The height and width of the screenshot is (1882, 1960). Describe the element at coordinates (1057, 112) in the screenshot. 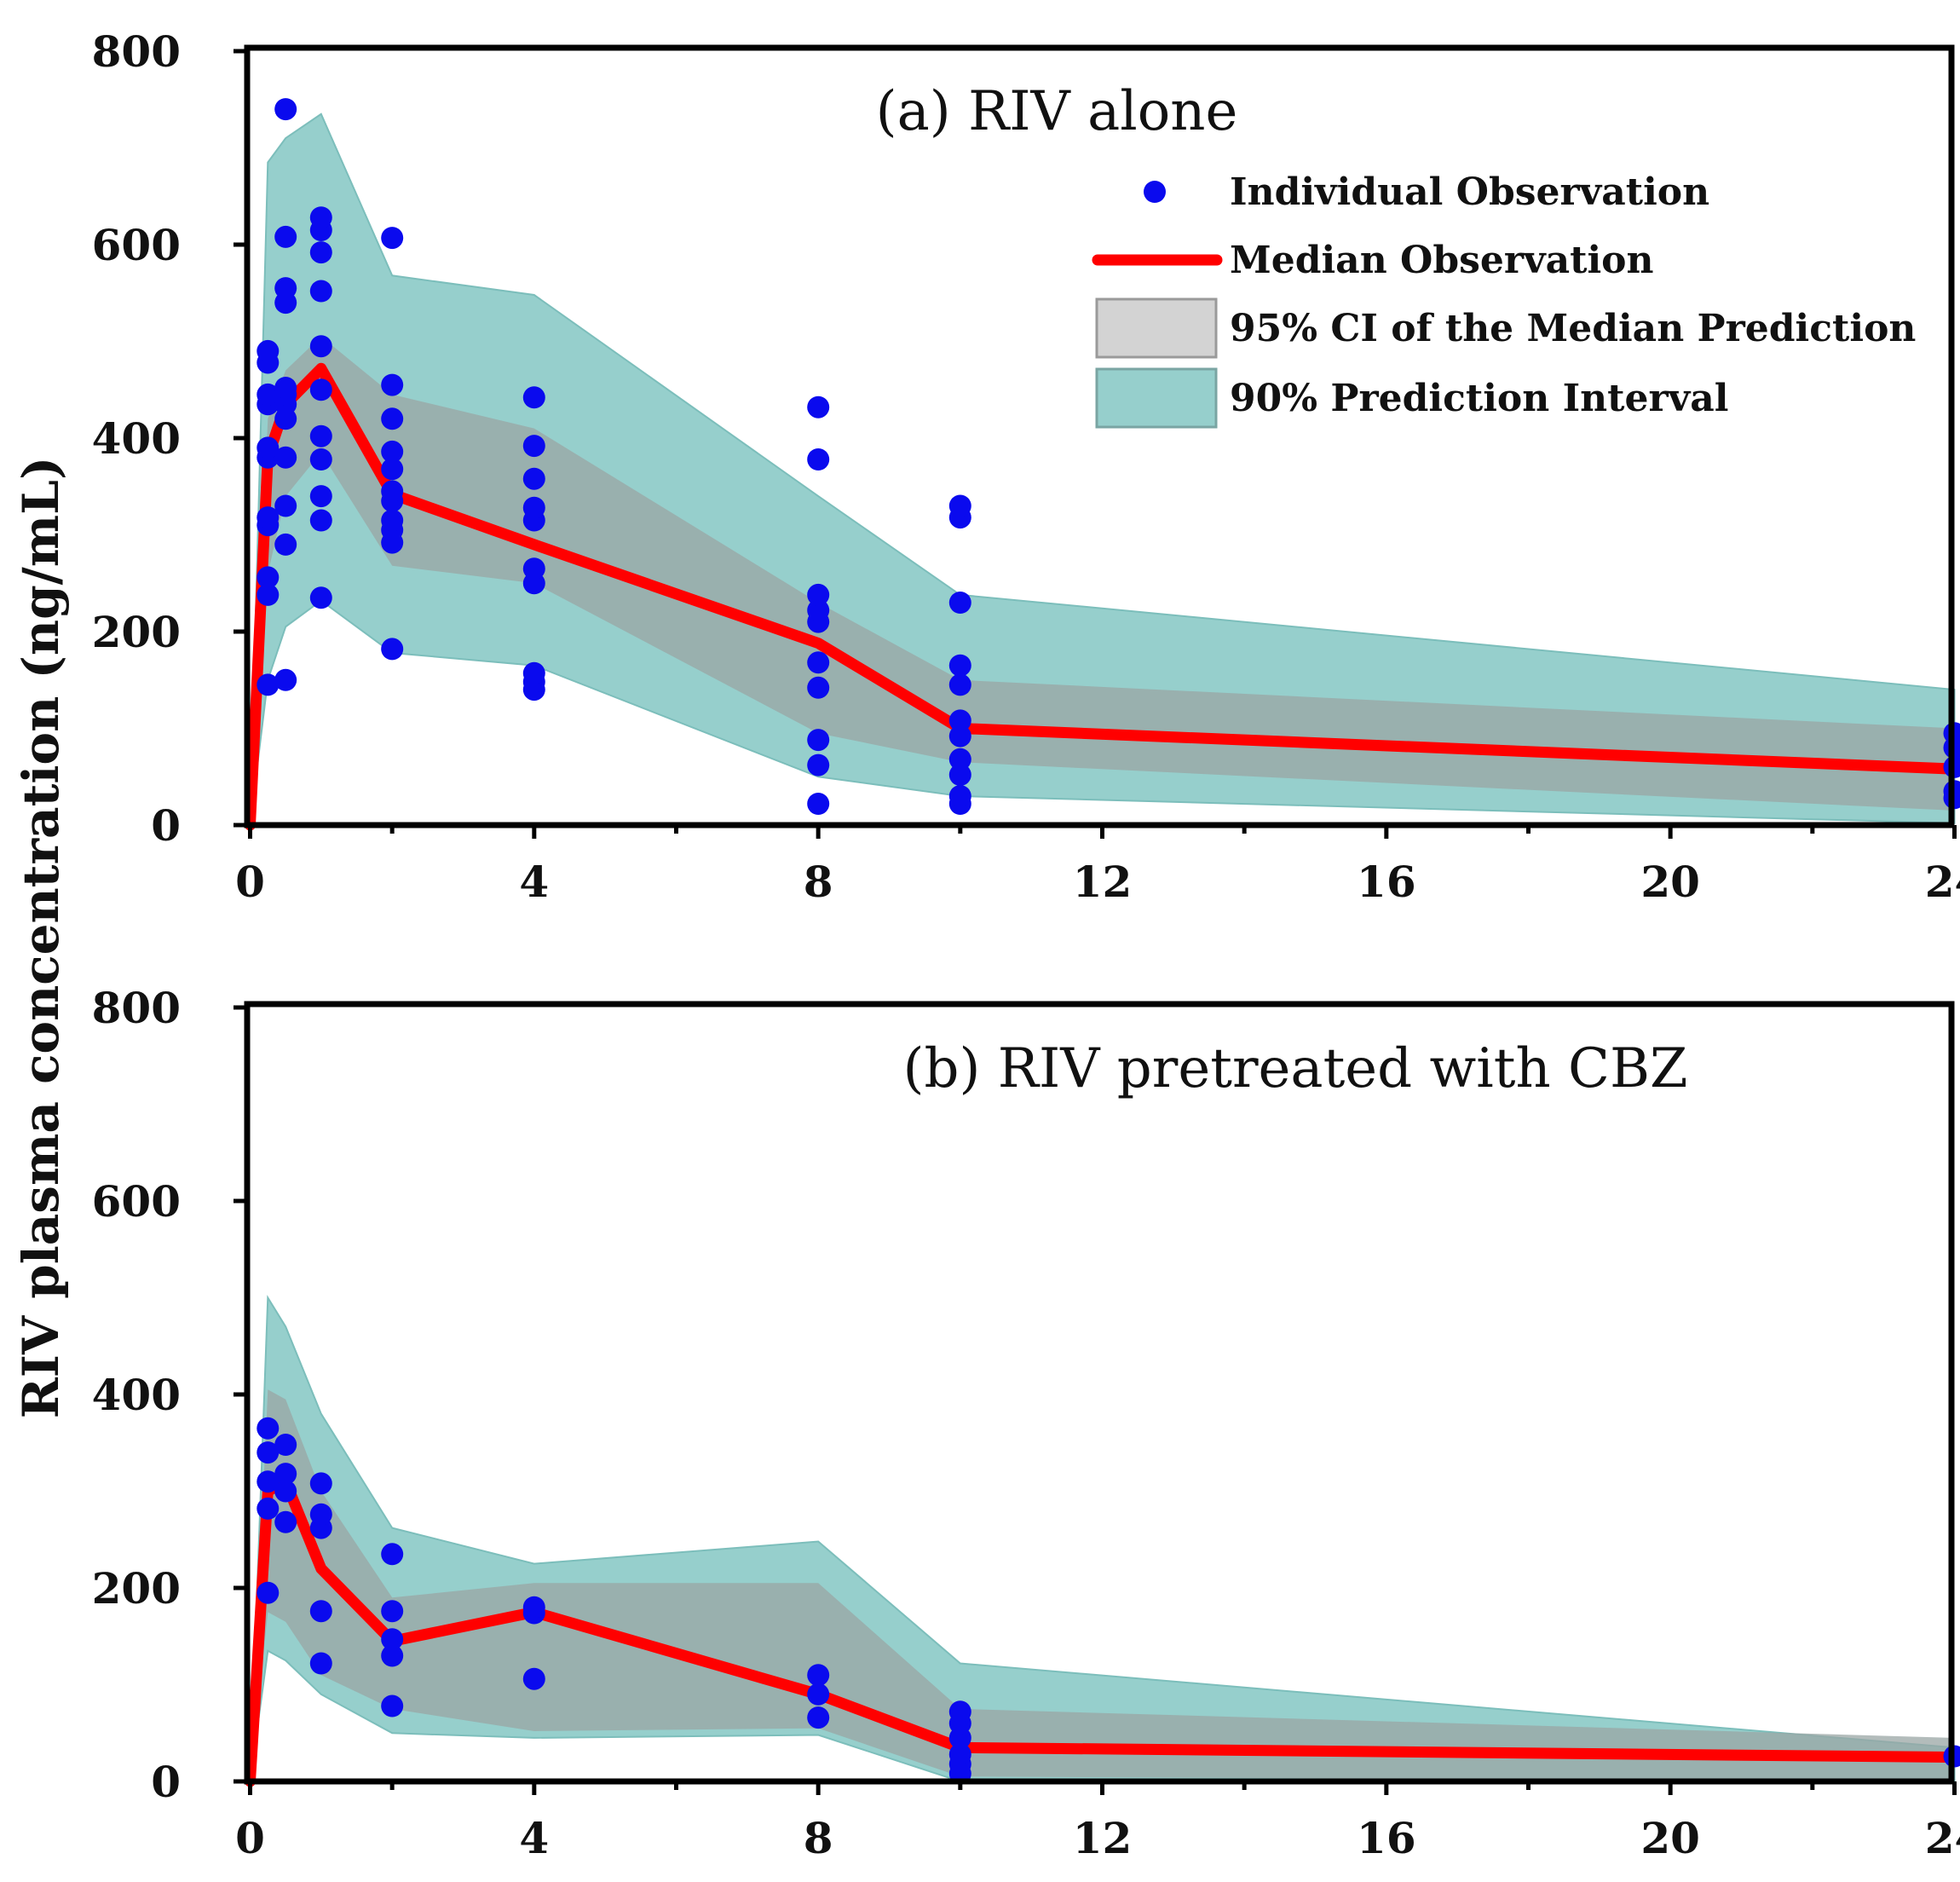

I see `panel-a-title: (a) RIV alone` at that location.